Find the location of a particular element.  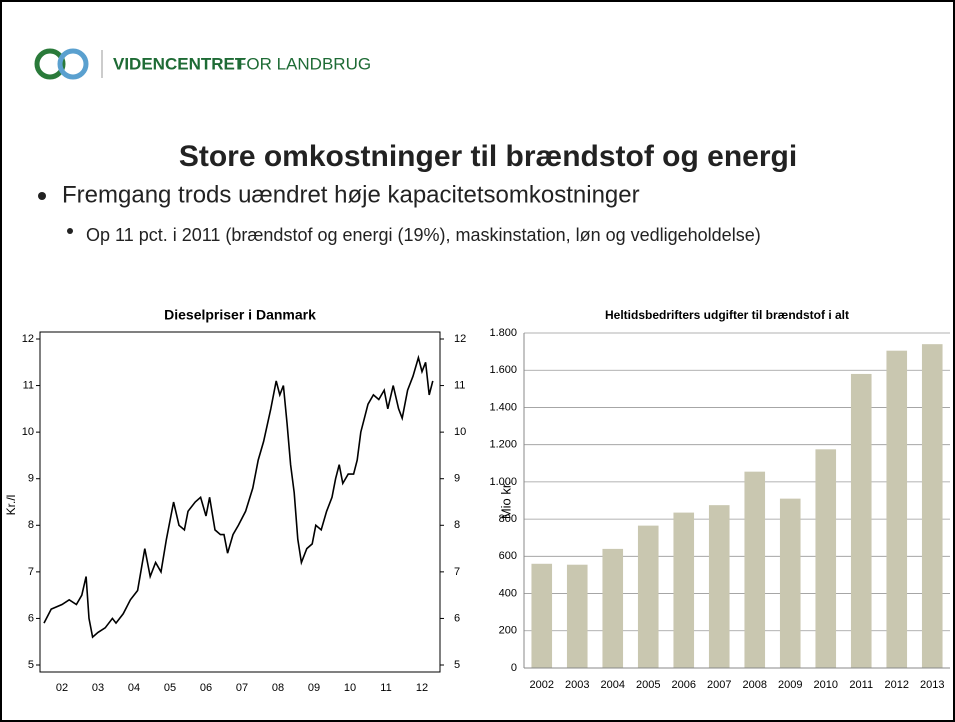

x-tick-label: 2010 is located at coordinates (826, 685).